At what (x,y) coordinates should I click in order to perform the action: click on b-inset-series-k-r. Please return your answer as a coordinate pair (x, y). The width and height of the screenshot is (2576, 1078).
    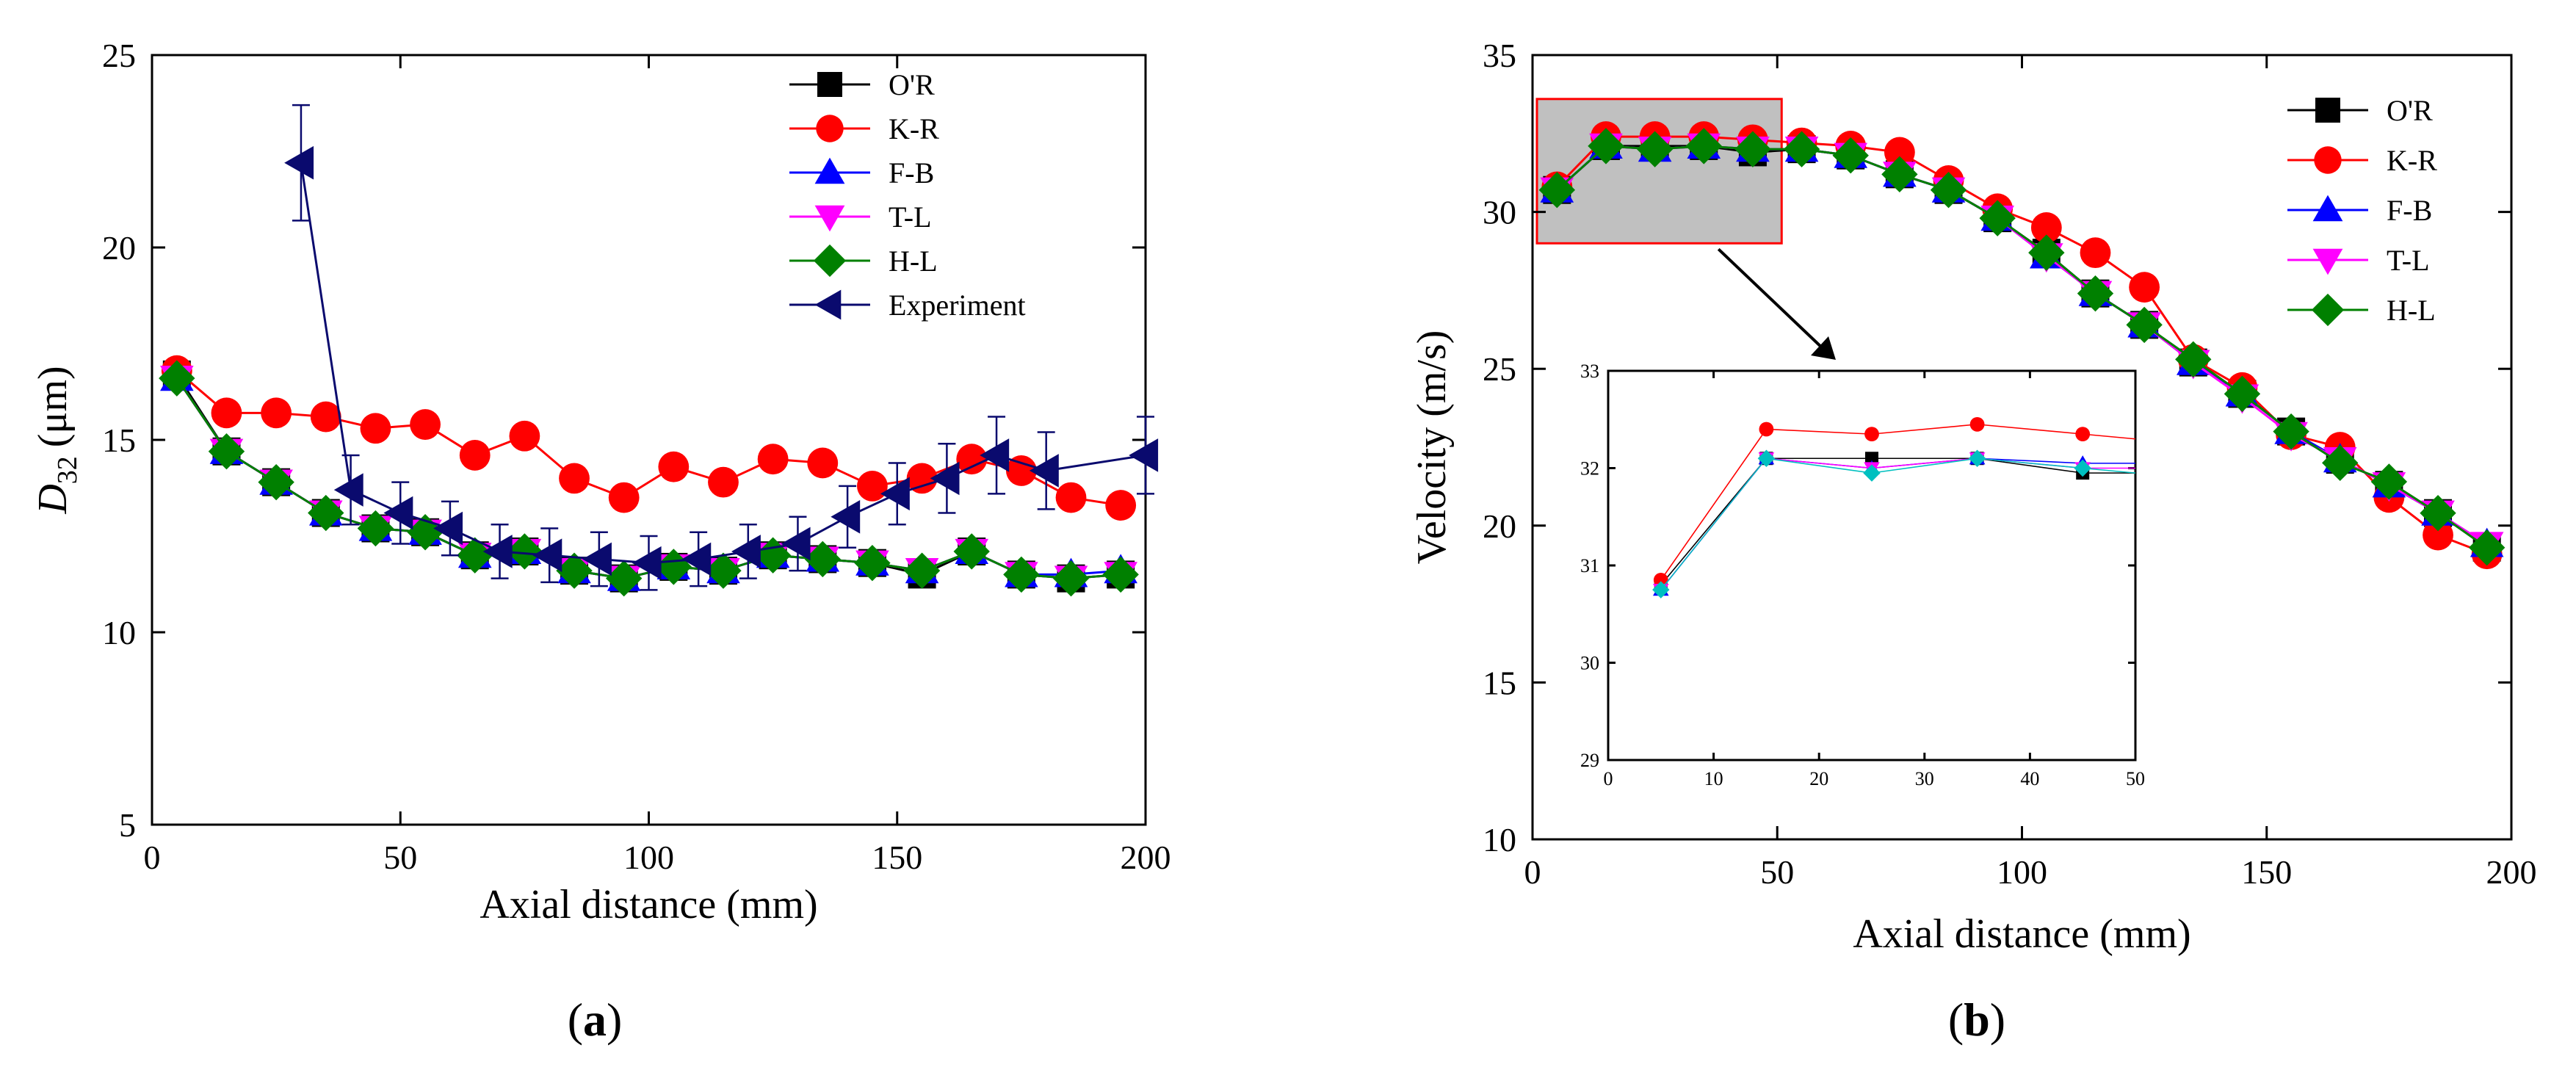
    Looking at the image, I should click on (1894, 501).